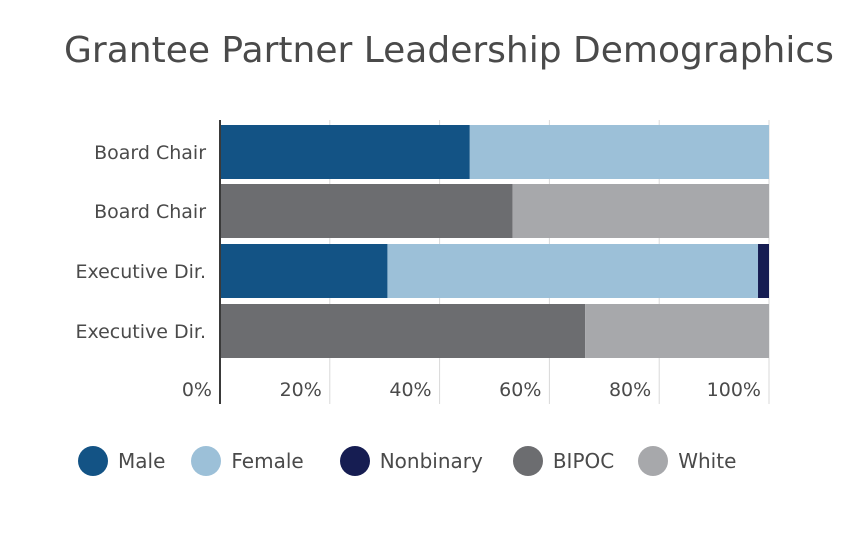  Describe the element at coordinates (630, 390) in the screenshot. I see `x-tick-label: 80%` at that location.